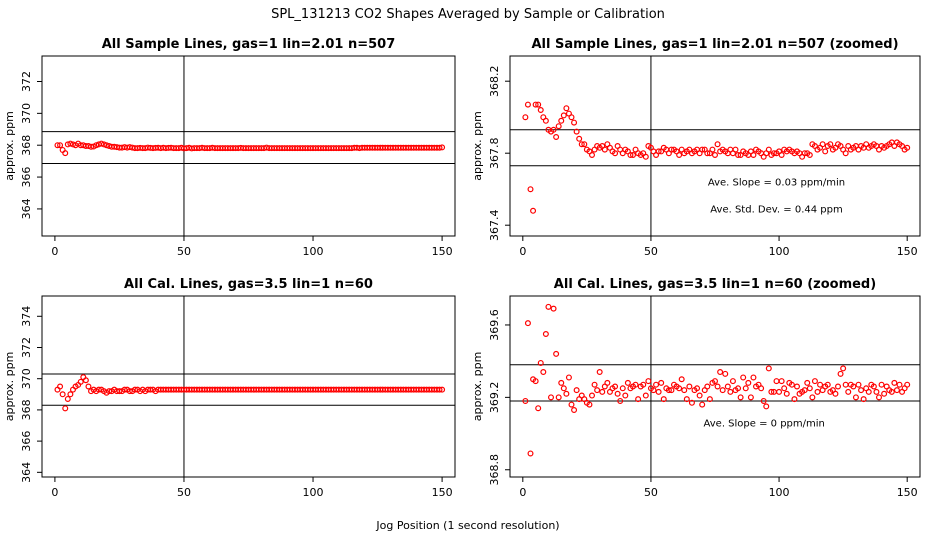 The height and width of the screenshot is (544, 936). Describe the element at coordinates (651, 251) in the screenshot. I see `x-tick-label: 50` at that location.